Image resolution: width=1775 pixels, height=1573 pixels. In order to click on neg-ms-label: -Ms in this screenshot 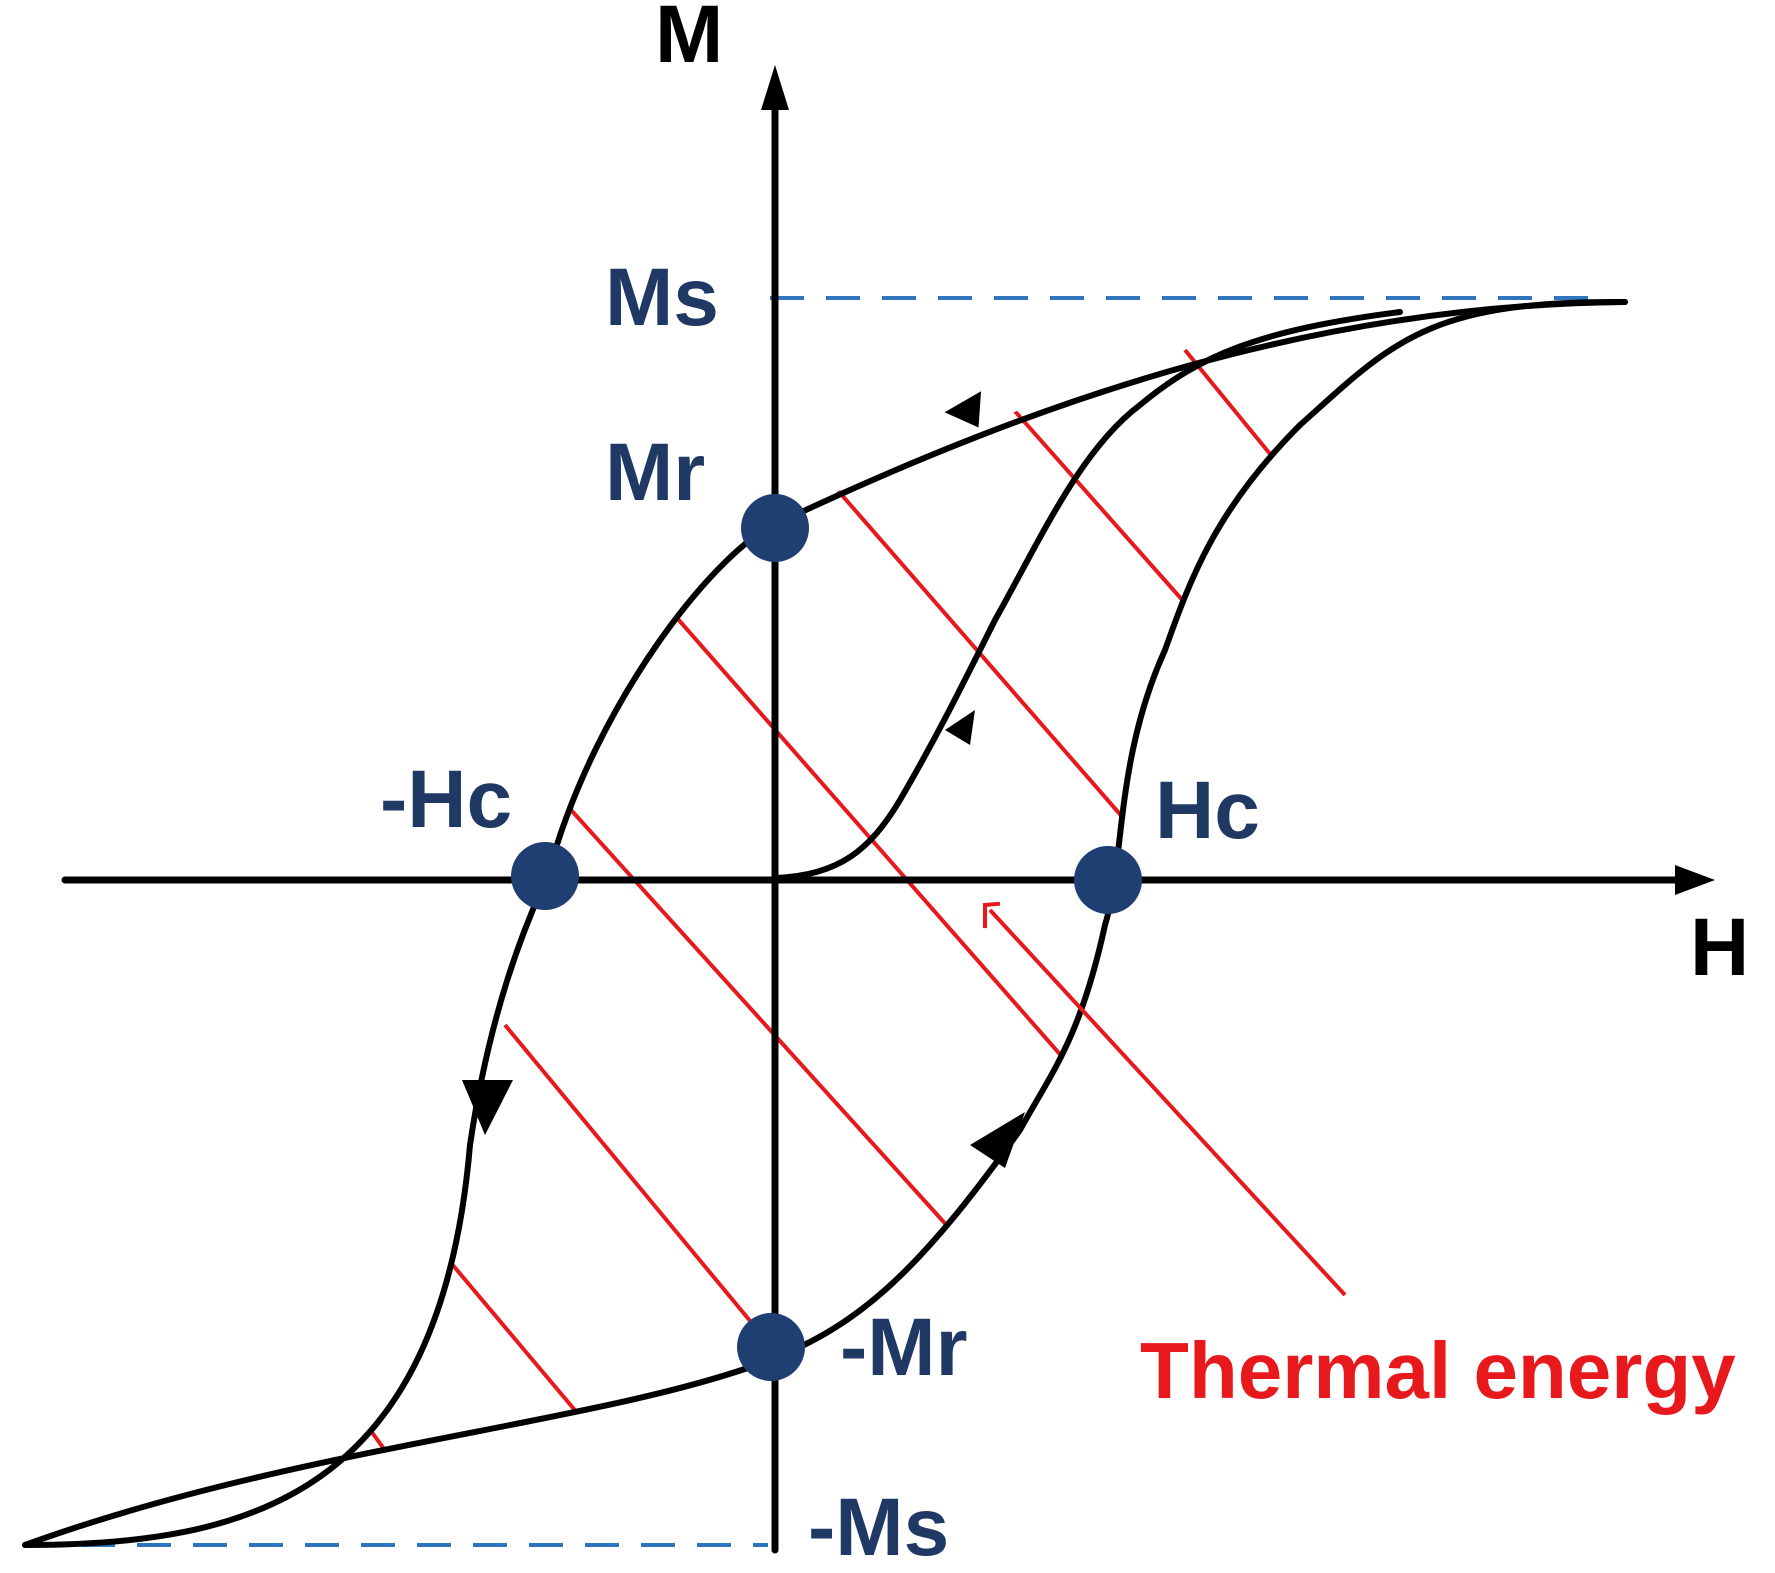, I will do `click(878, 1527)`.